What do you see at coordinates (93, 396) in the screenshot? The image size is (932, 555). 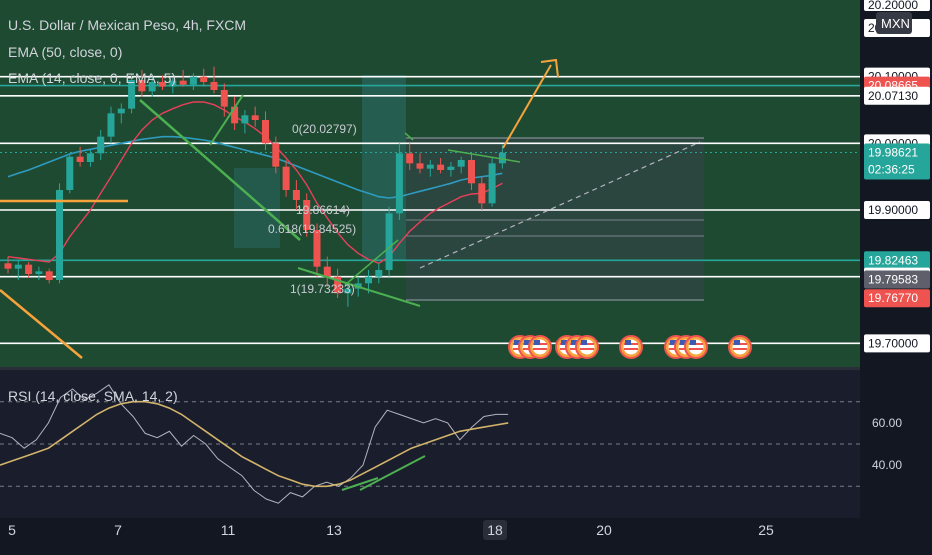 I see `rsi-legend: RSI (14, close, SMA, 14, 2)` at bounding box center [93, 396].